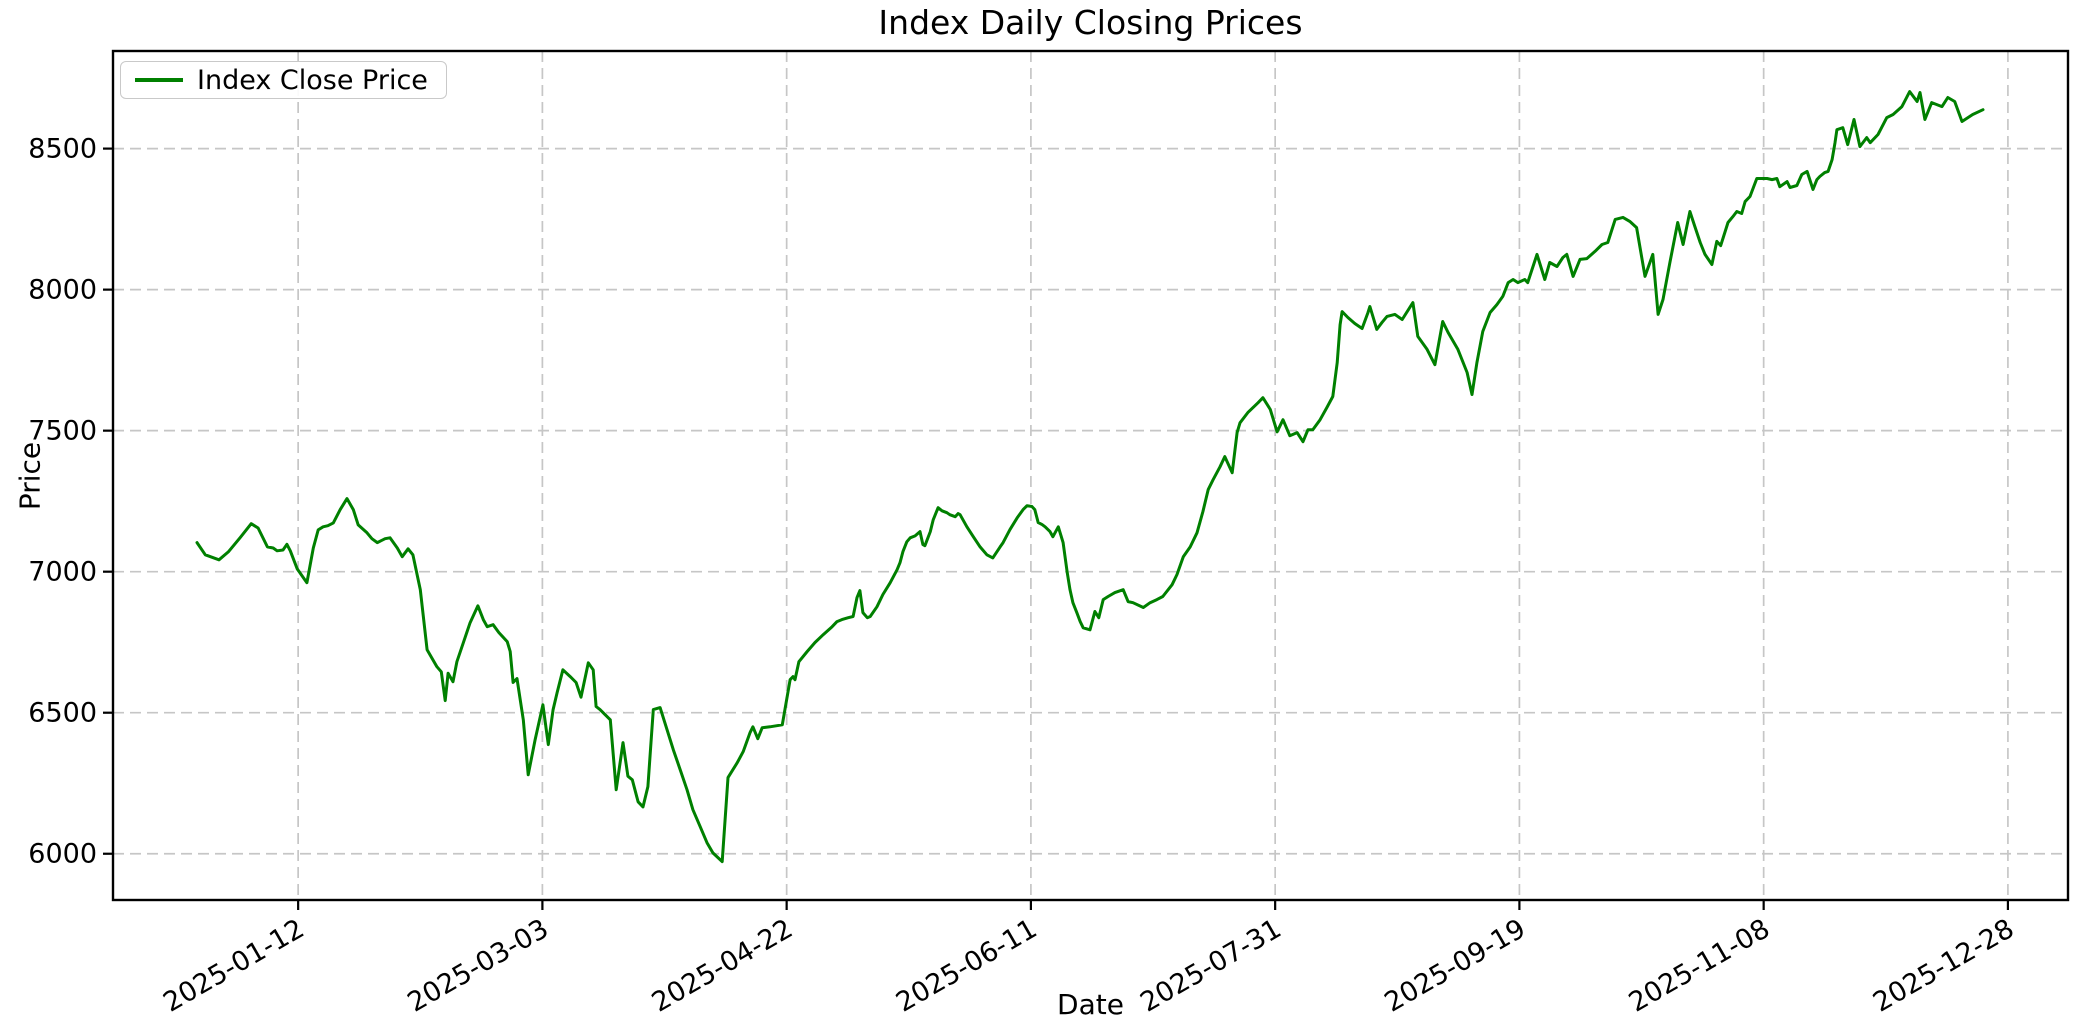  Describe the element at coordinates (159, 80) in the screenshot. I see `legend-line-swatch` at that location.